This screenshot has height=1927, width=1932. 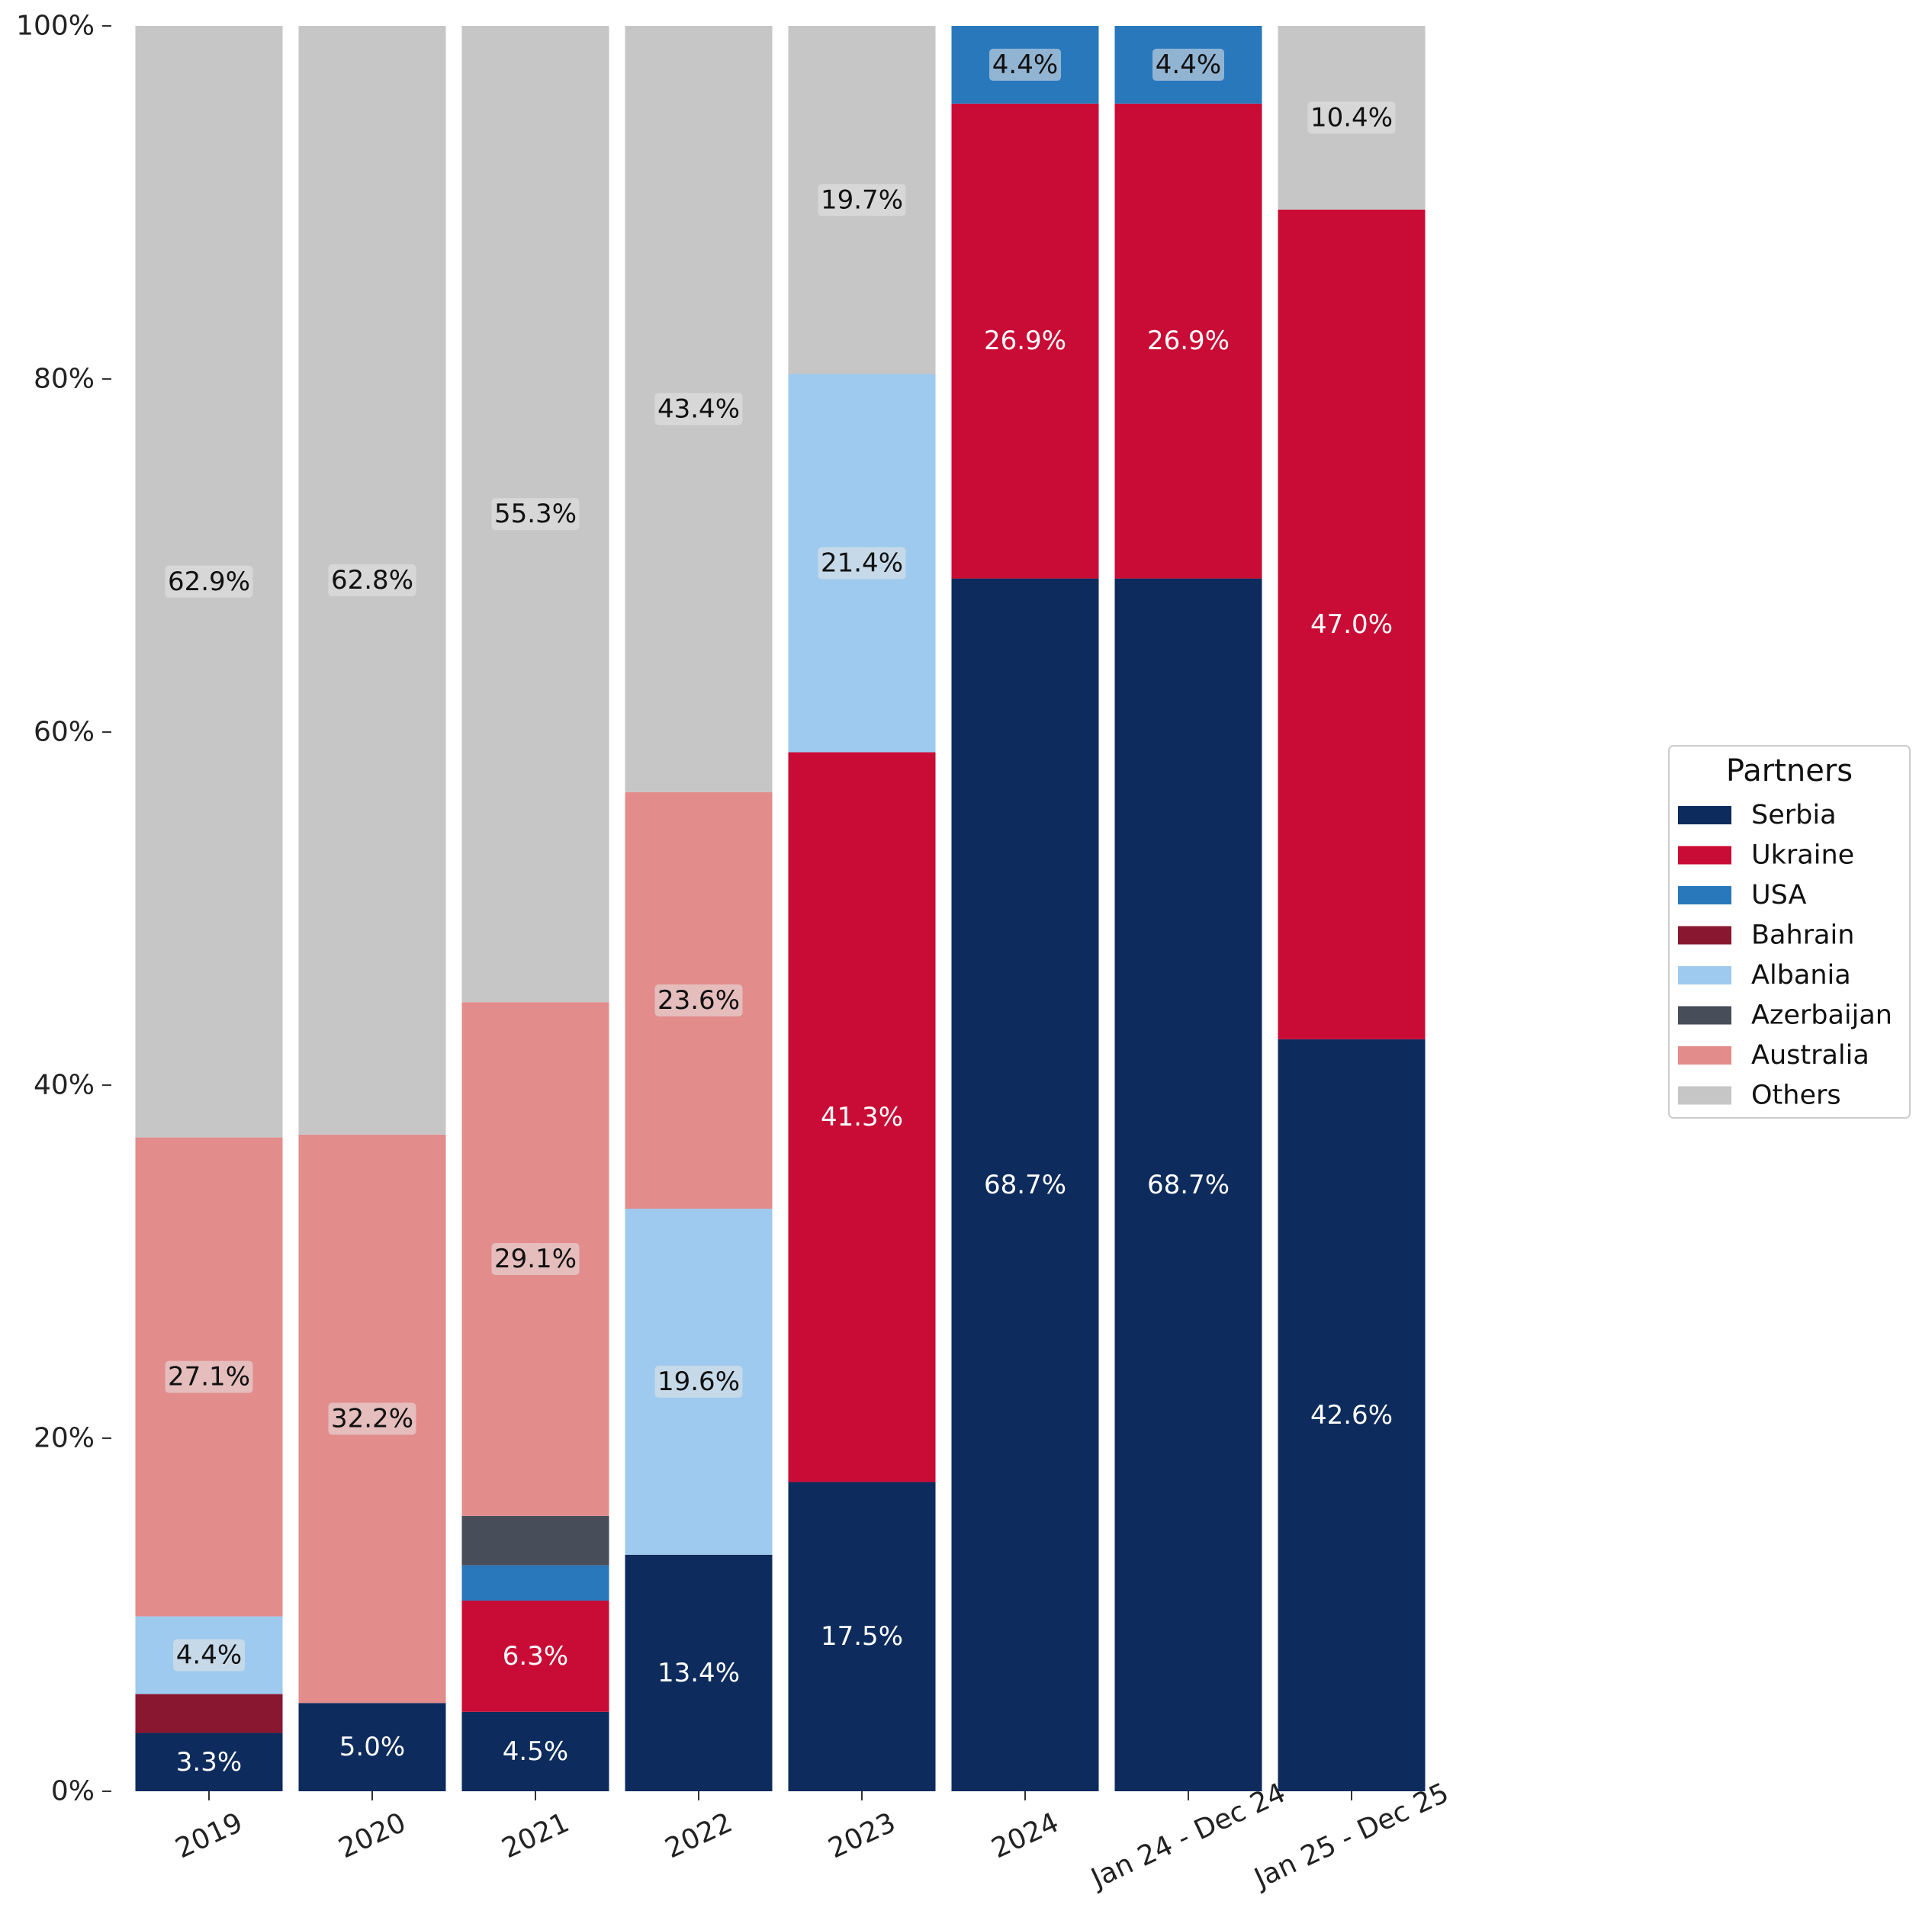 I want to click on legend-swatch-ukraine, so click(x=1704, y=856).